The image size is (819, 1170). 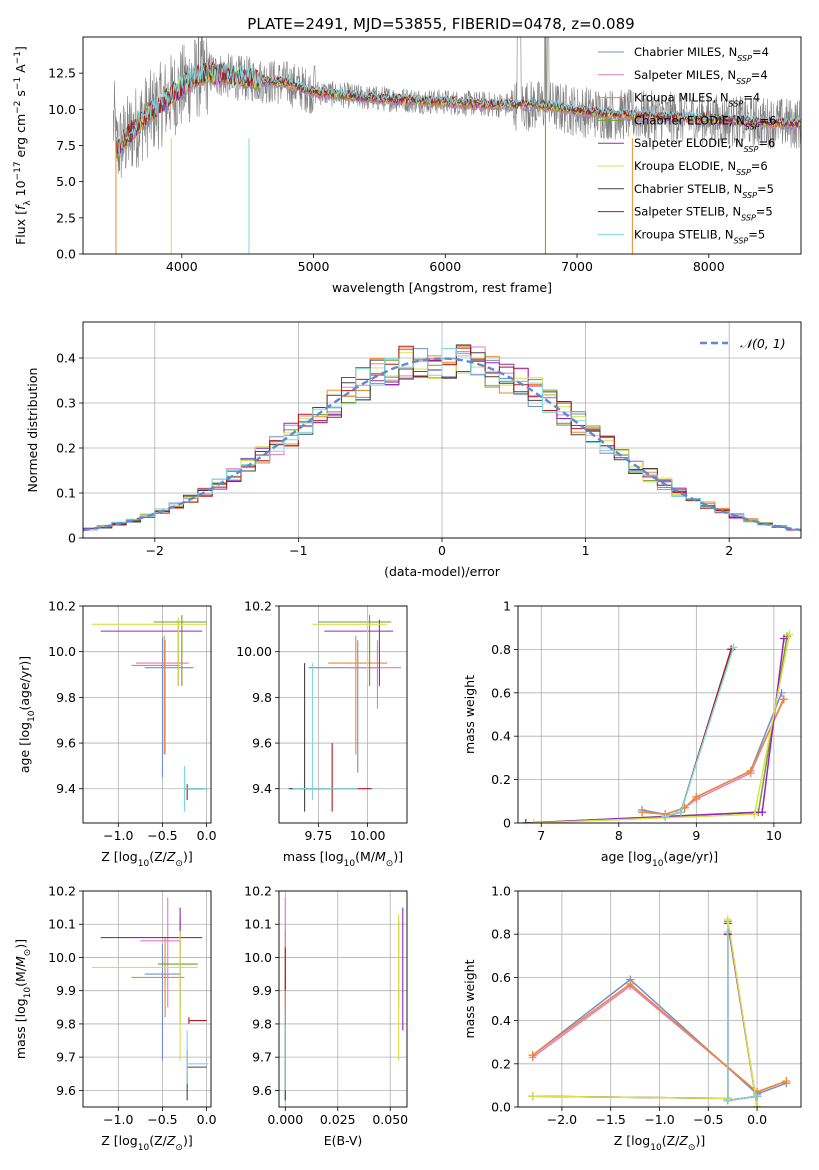 What do you see at coordinates (285, 1119) in the screenshot?
I see `x-tick-label: 0.000` at bounding box center [285, 1119].